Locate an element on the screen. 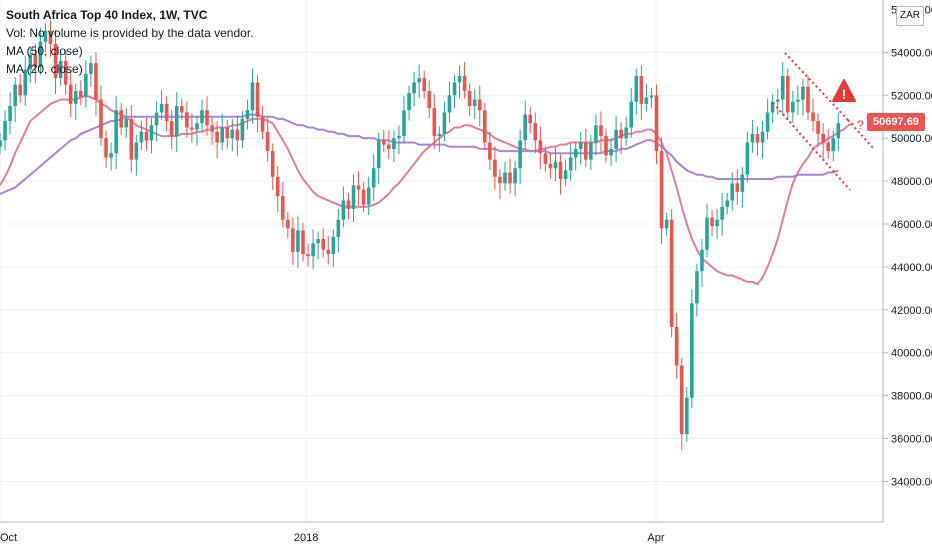 The height and width of the screenshot is (550, 932). y-tick-label: 52000.00 is located at coordinates (911, 96).